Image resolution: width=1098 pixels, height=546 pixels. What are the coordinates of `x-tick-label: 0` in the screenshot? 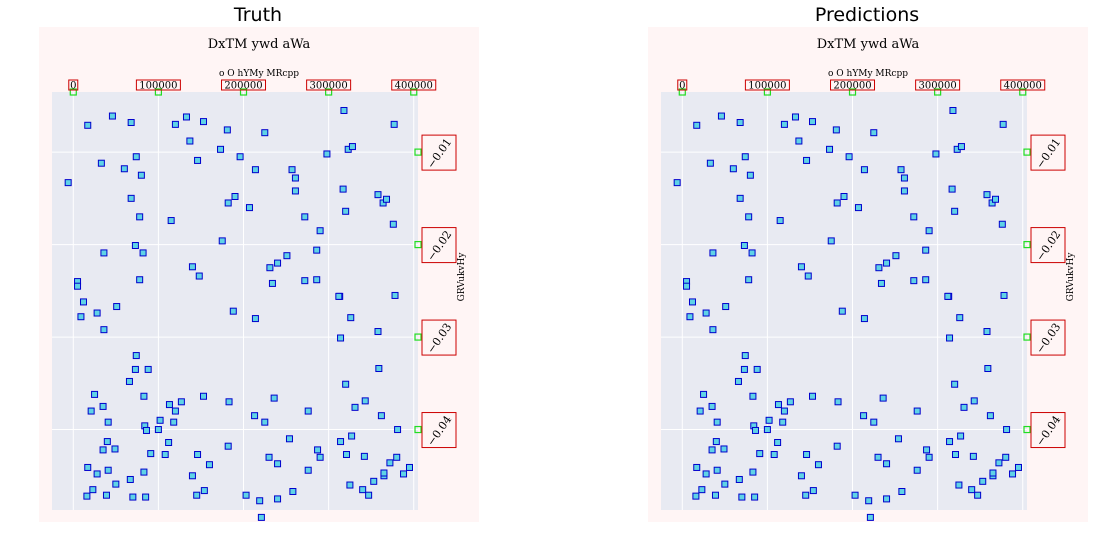 It's located at (682, 86).